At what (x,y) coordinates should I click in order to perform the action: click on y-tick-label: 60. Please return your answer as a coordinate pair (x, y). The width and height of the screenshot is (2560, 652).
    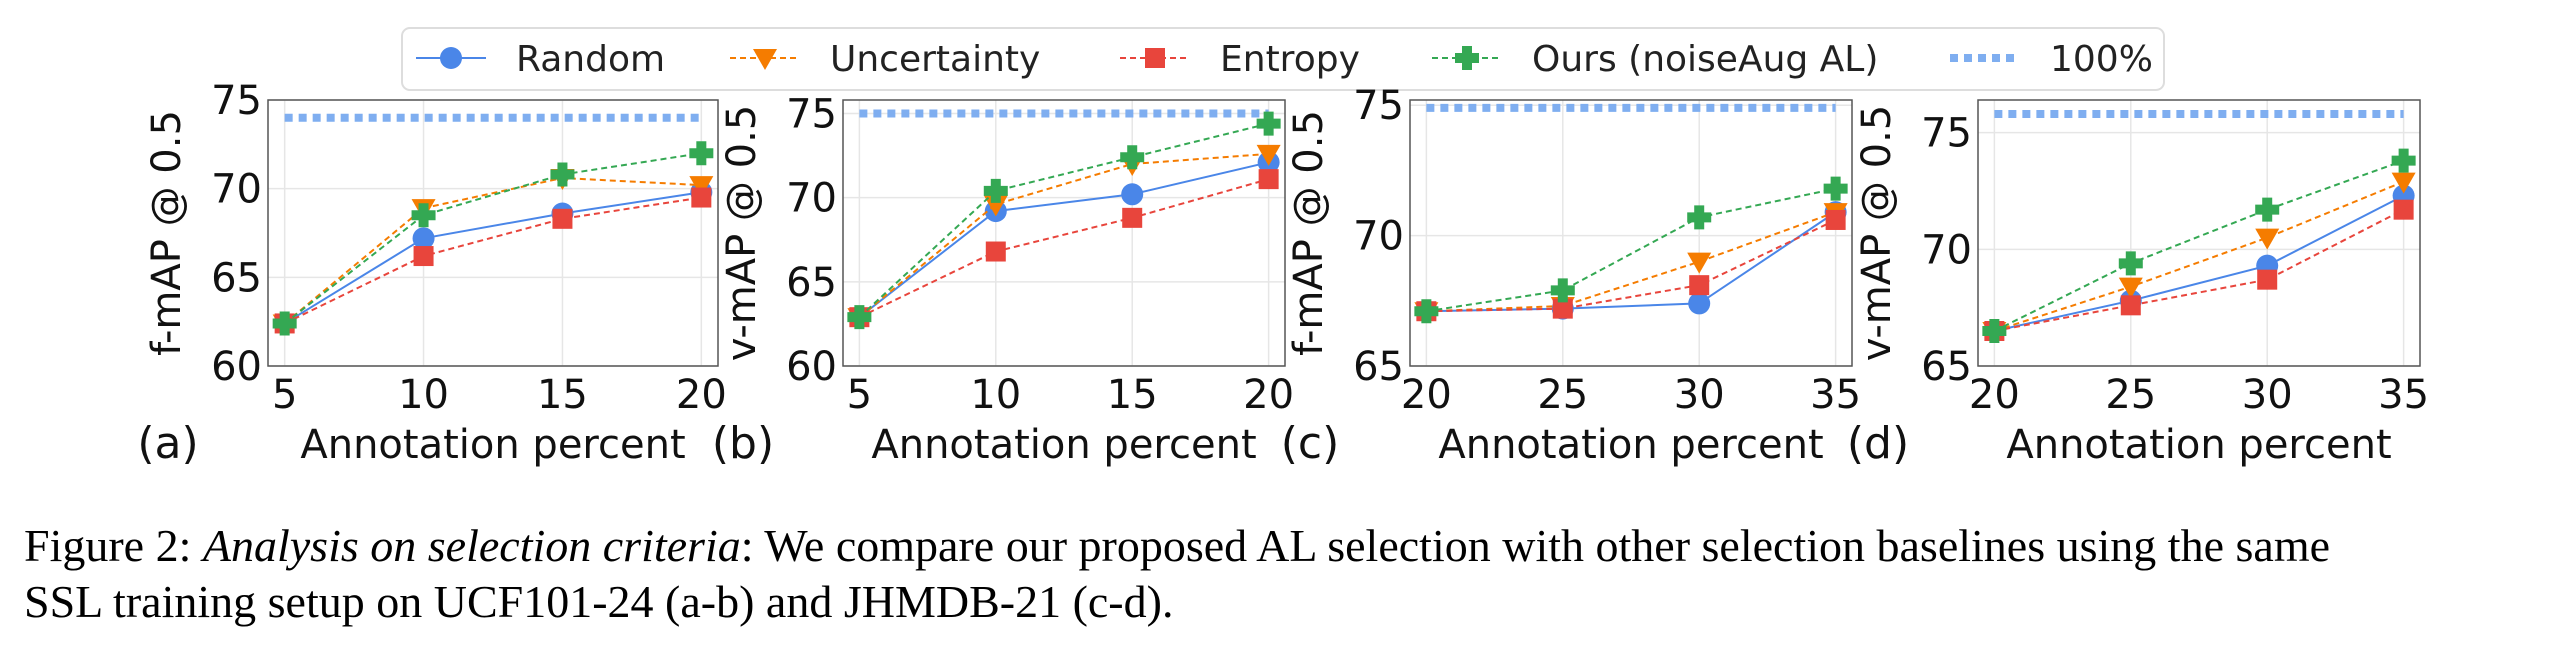
    Looking at the image, I should click on (811, 367).